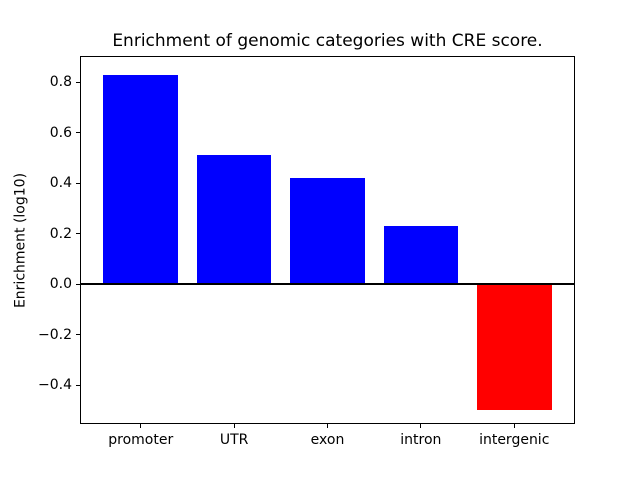 This screenshot has height=480, width=640. Describe the element at coordinates (60, 233) in the screenshot. I see `y-tick-label: 0.2` at that location.